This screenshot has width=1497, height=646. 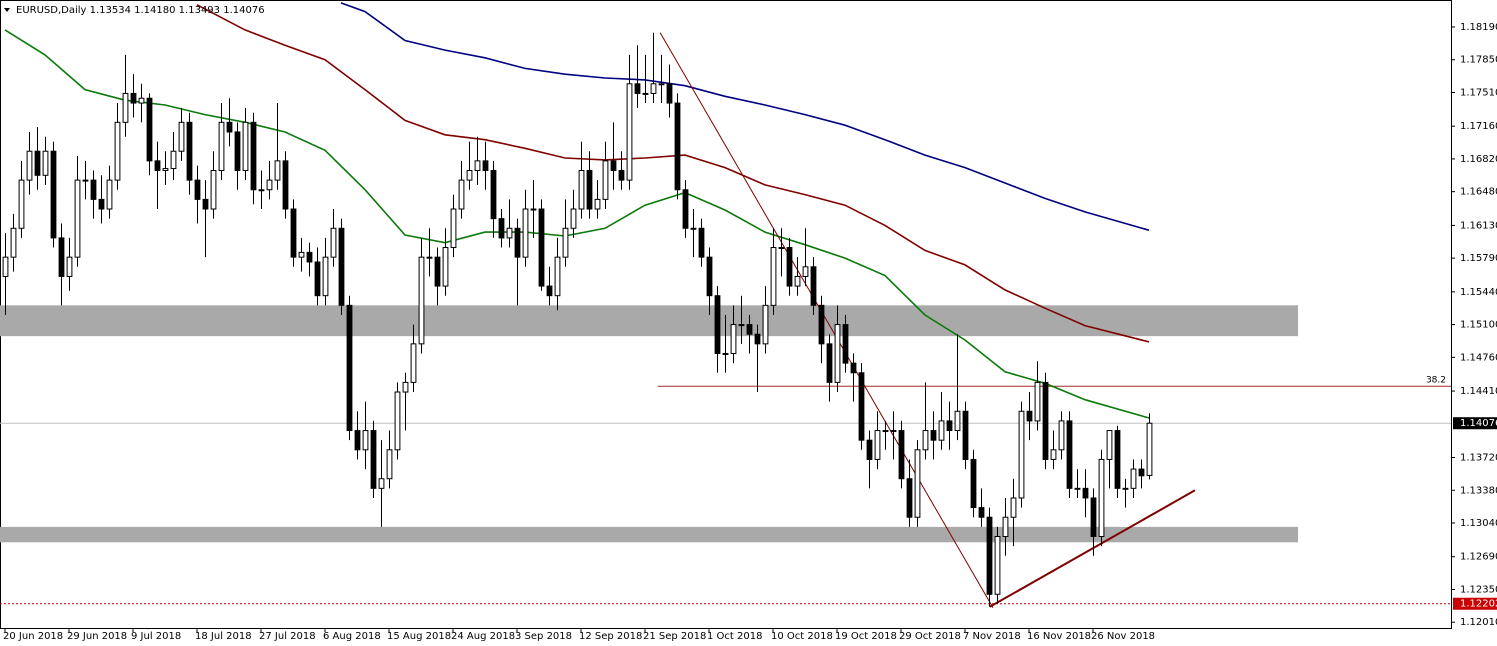 I want to click on y-tick-label: 1.15440, so click(x=1478, y=292).